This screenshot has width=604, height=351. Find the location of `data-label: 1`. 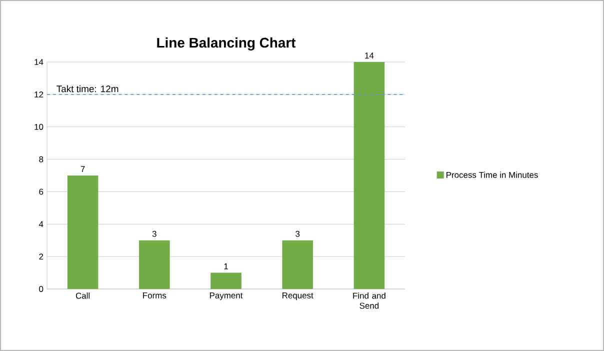

data-label: 1 is located at coordinates (226, 266).